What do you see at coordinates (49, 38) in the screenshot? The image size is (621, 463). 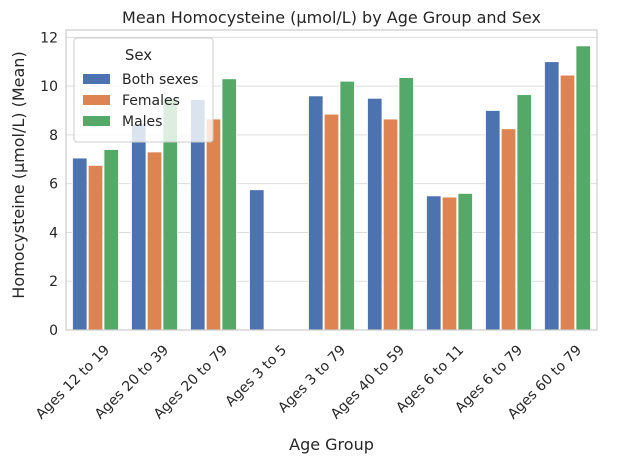 I see `y-tick-label: 12` at bounding box center [49, 38].